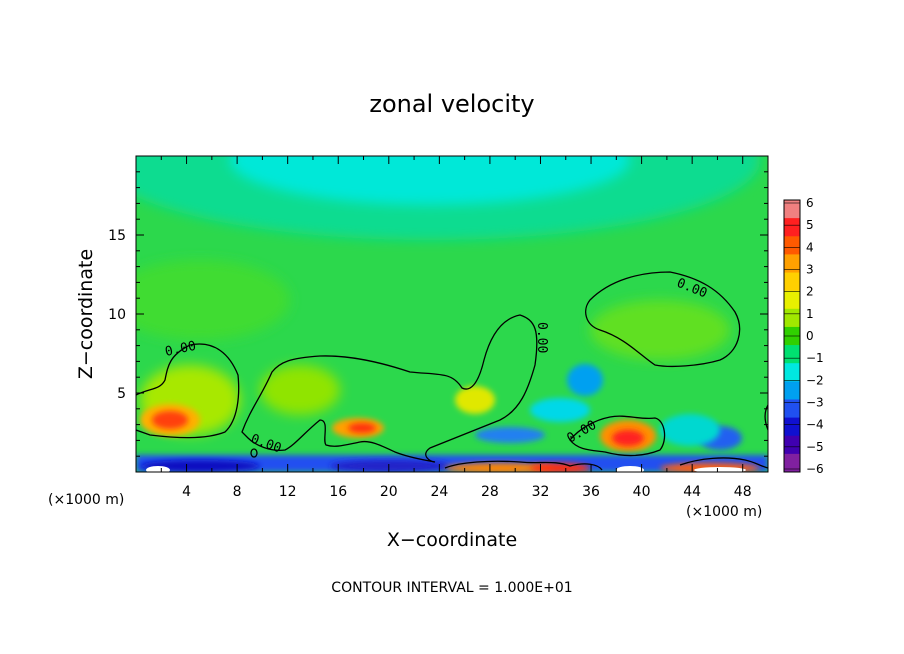 The width and height of the screenshot is (904, 654). Describe the element at coordinates (451, 588) in the screenshot. I see `contour-interval-note: CONTOUR INTERVAL = 1.000E+01` at that location.